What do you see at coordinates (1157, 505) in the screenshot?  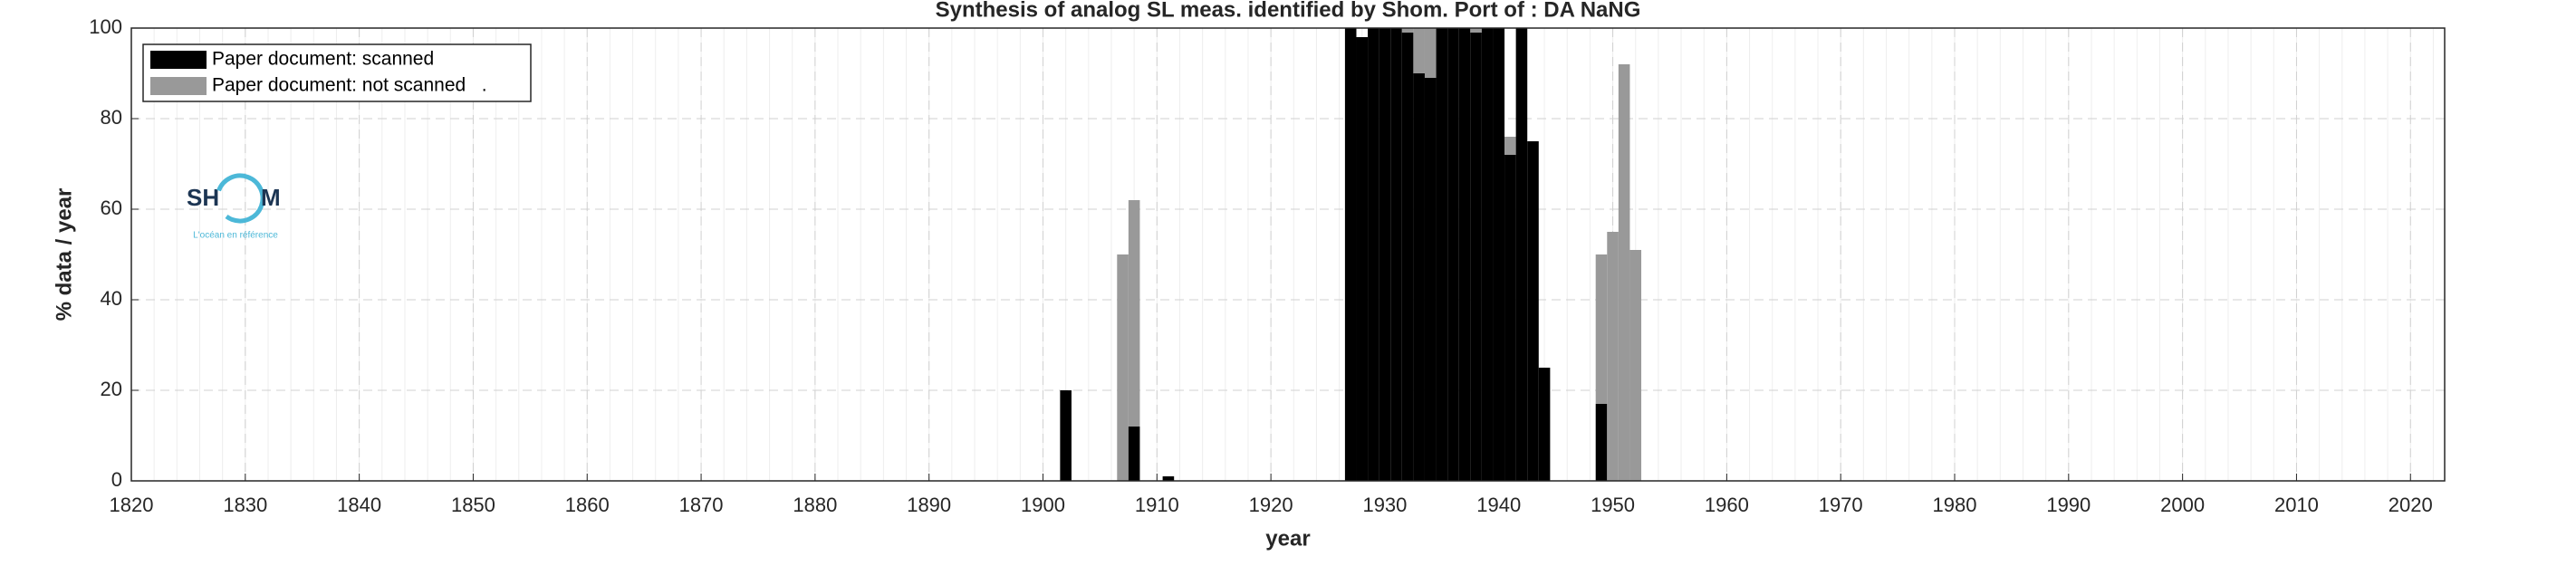 I see `x-tick-label: 1910` at bounding box center [1157, 505].